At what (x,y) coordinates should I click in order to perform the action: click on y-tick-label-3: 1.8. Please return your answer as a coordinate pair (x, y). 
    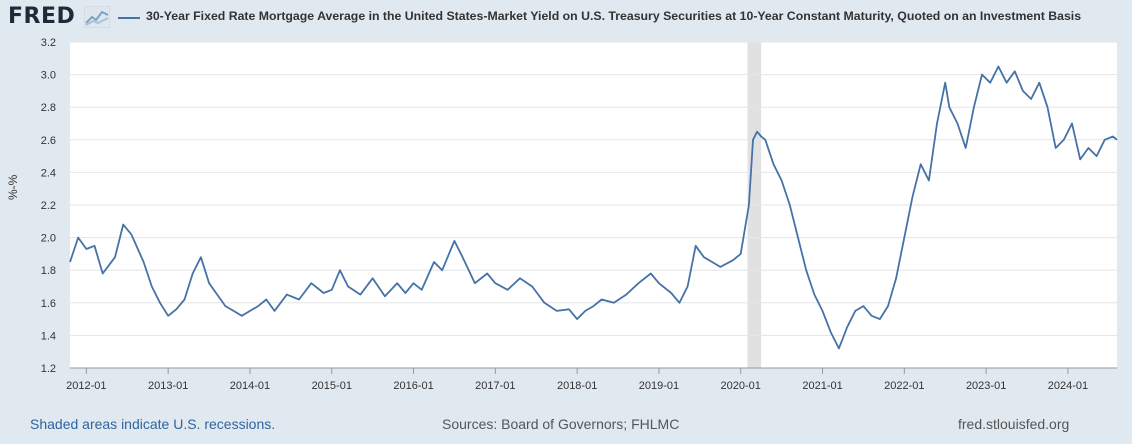
    Looking at the image, I should click on (48, 271).